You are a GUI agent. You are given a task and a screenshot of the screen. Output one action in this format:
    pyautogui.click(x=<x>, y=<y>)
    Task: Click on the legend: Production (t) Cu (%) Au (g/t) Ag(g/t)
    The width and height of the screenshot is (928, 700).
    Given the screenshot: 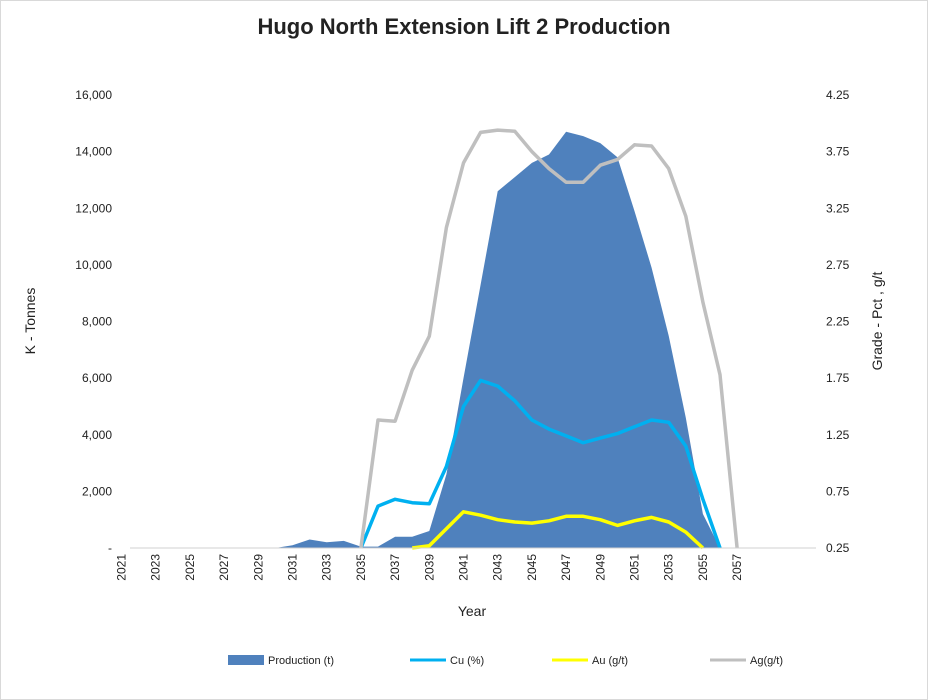 What is the action you would take?
    pyautogui.click(x=505, y=661)
    